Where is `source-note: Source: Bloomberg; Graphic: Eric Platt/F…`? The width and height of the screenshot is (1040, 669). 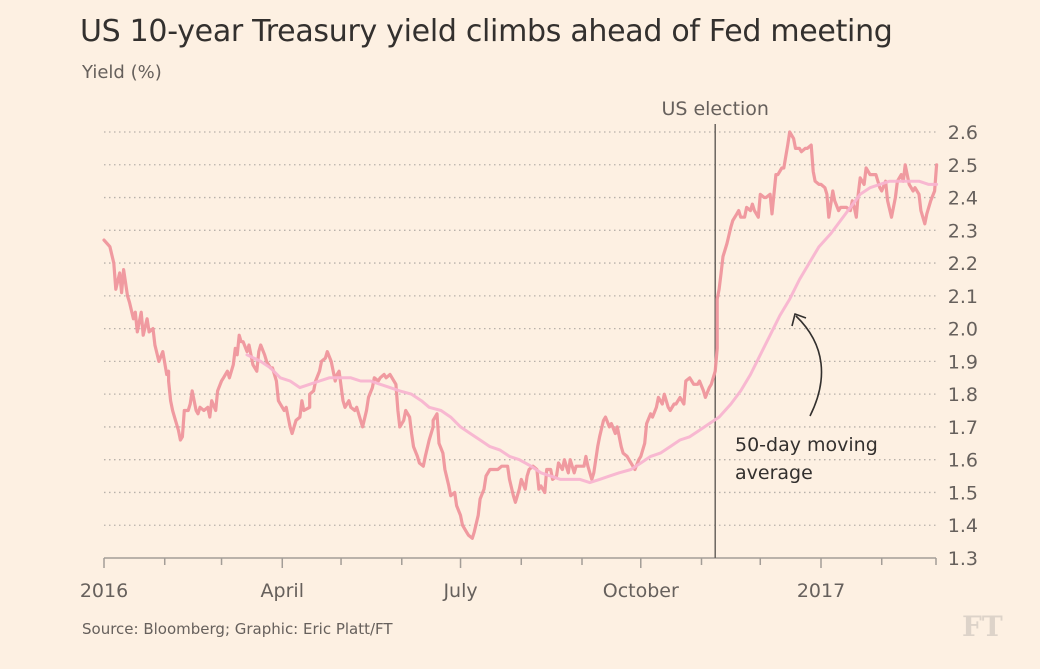 source-note: Source: Bloomberg; Graphic: Eric Platt/F… is located at coordinates (237, 629).